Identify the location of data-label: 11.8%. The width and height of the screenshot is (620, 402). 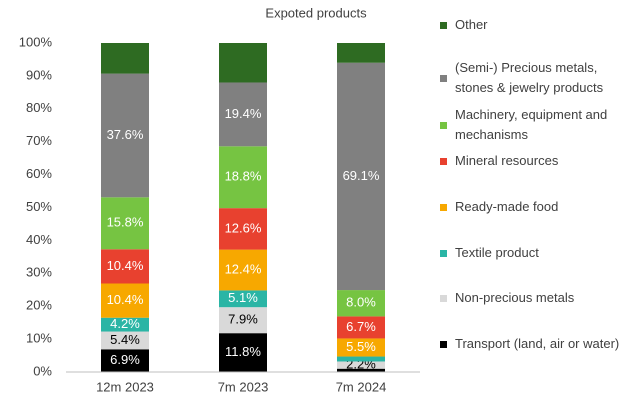
(243, 351).